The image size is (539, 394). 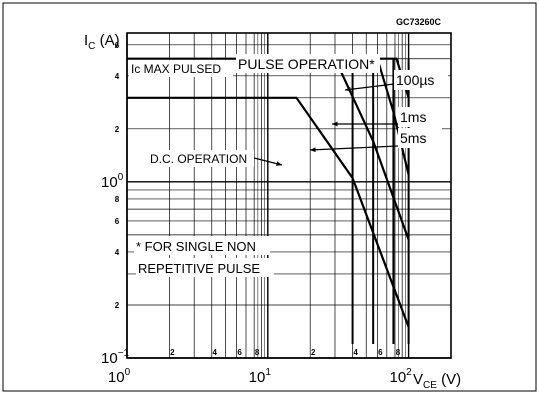 What do you see at coordinates (313, 150) in the screenshot?
I see `arrow-5ms-head` at bounding box center [313, 150].